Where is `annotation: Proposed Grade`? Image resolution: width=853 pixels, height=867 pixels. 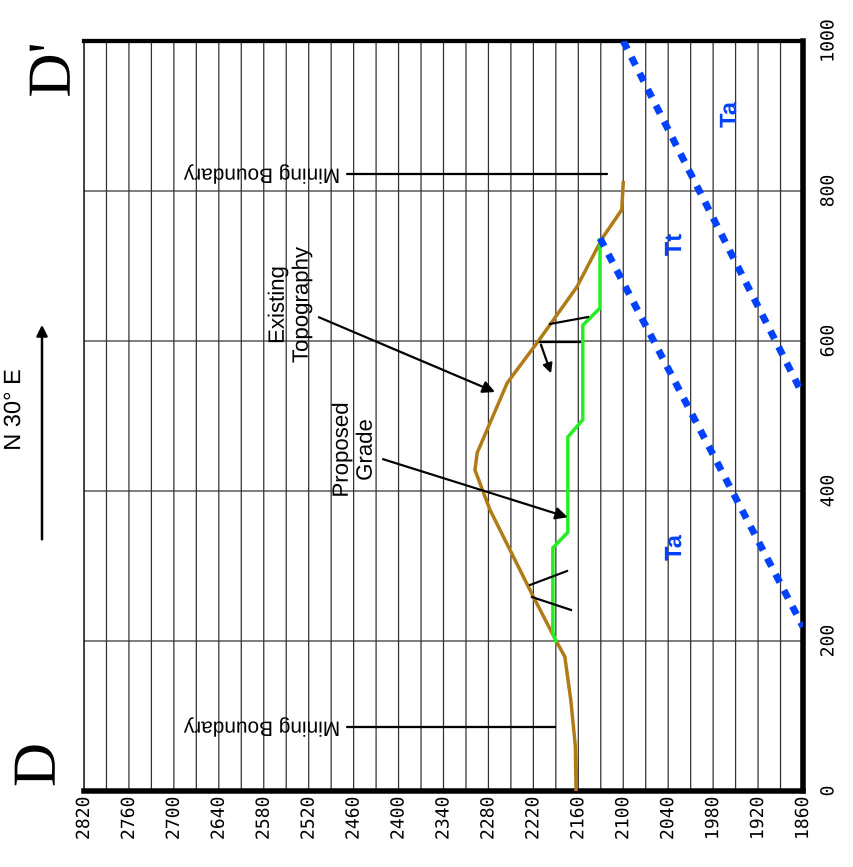 annotation: Proposed Grade is located at coordinates (352, 450).